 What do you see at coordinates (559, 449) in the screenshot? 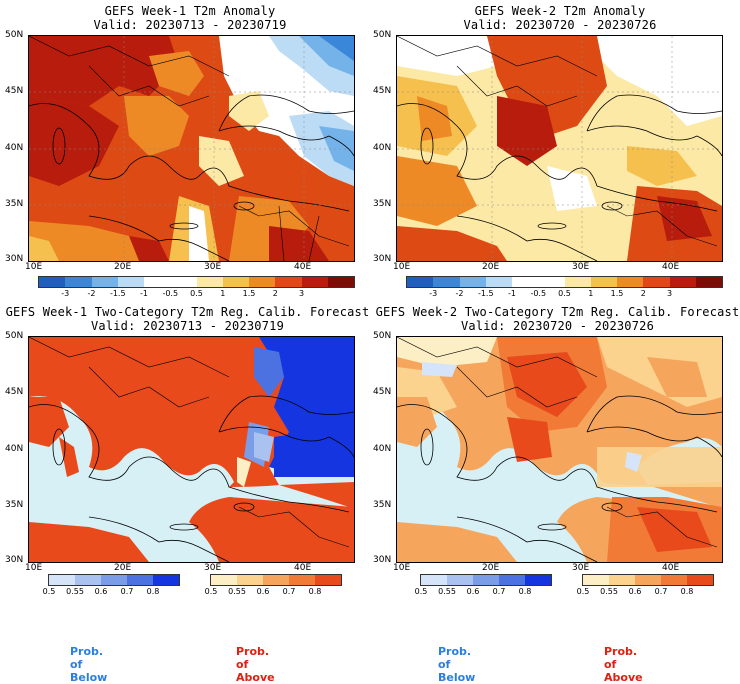
I see `probability-map-week2` at bounding box center [559, 449].